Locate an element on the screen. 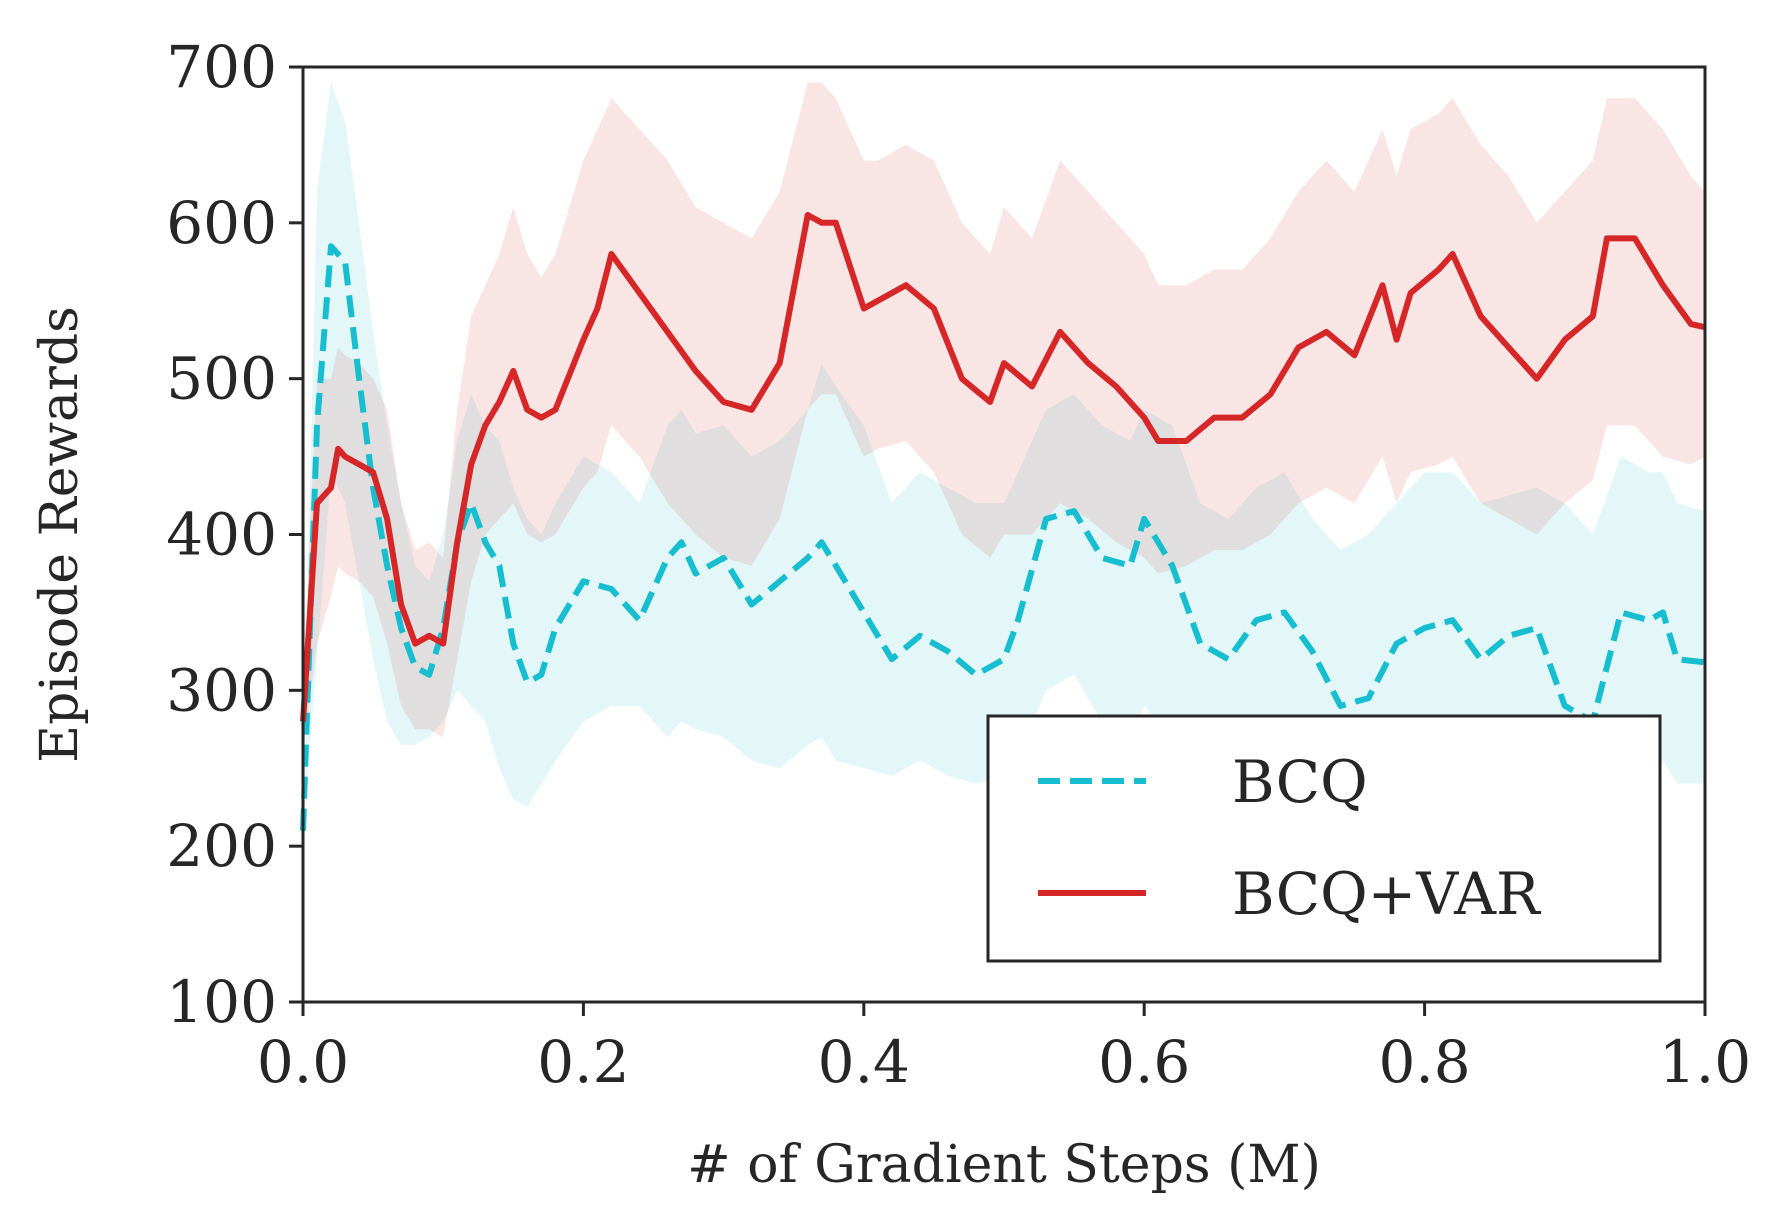 The height and width of the screenshot is (1227, 1785). x-tick-label: 0.6 is located at coordinates (1144, 1062).